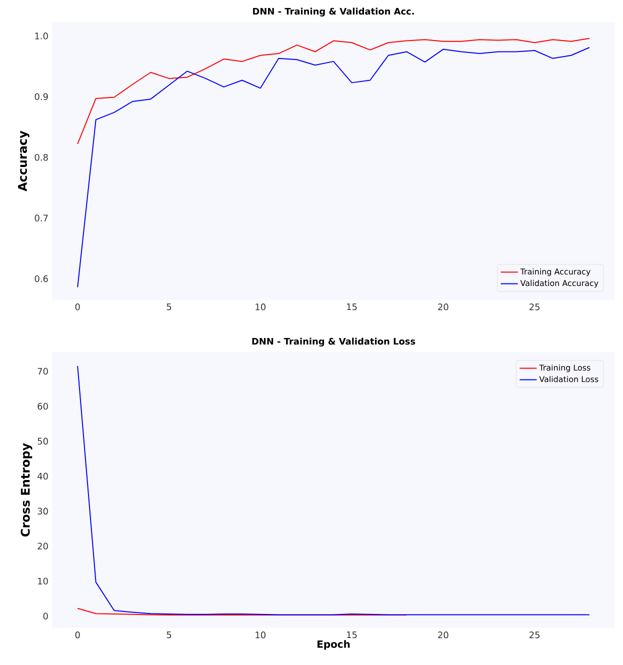 Image resolution: width=623 pixels, height=665 pixels. Describe the element at coordinates (334, 645) in the screenshot. I see `x-axis-title: Epoch` at that location.